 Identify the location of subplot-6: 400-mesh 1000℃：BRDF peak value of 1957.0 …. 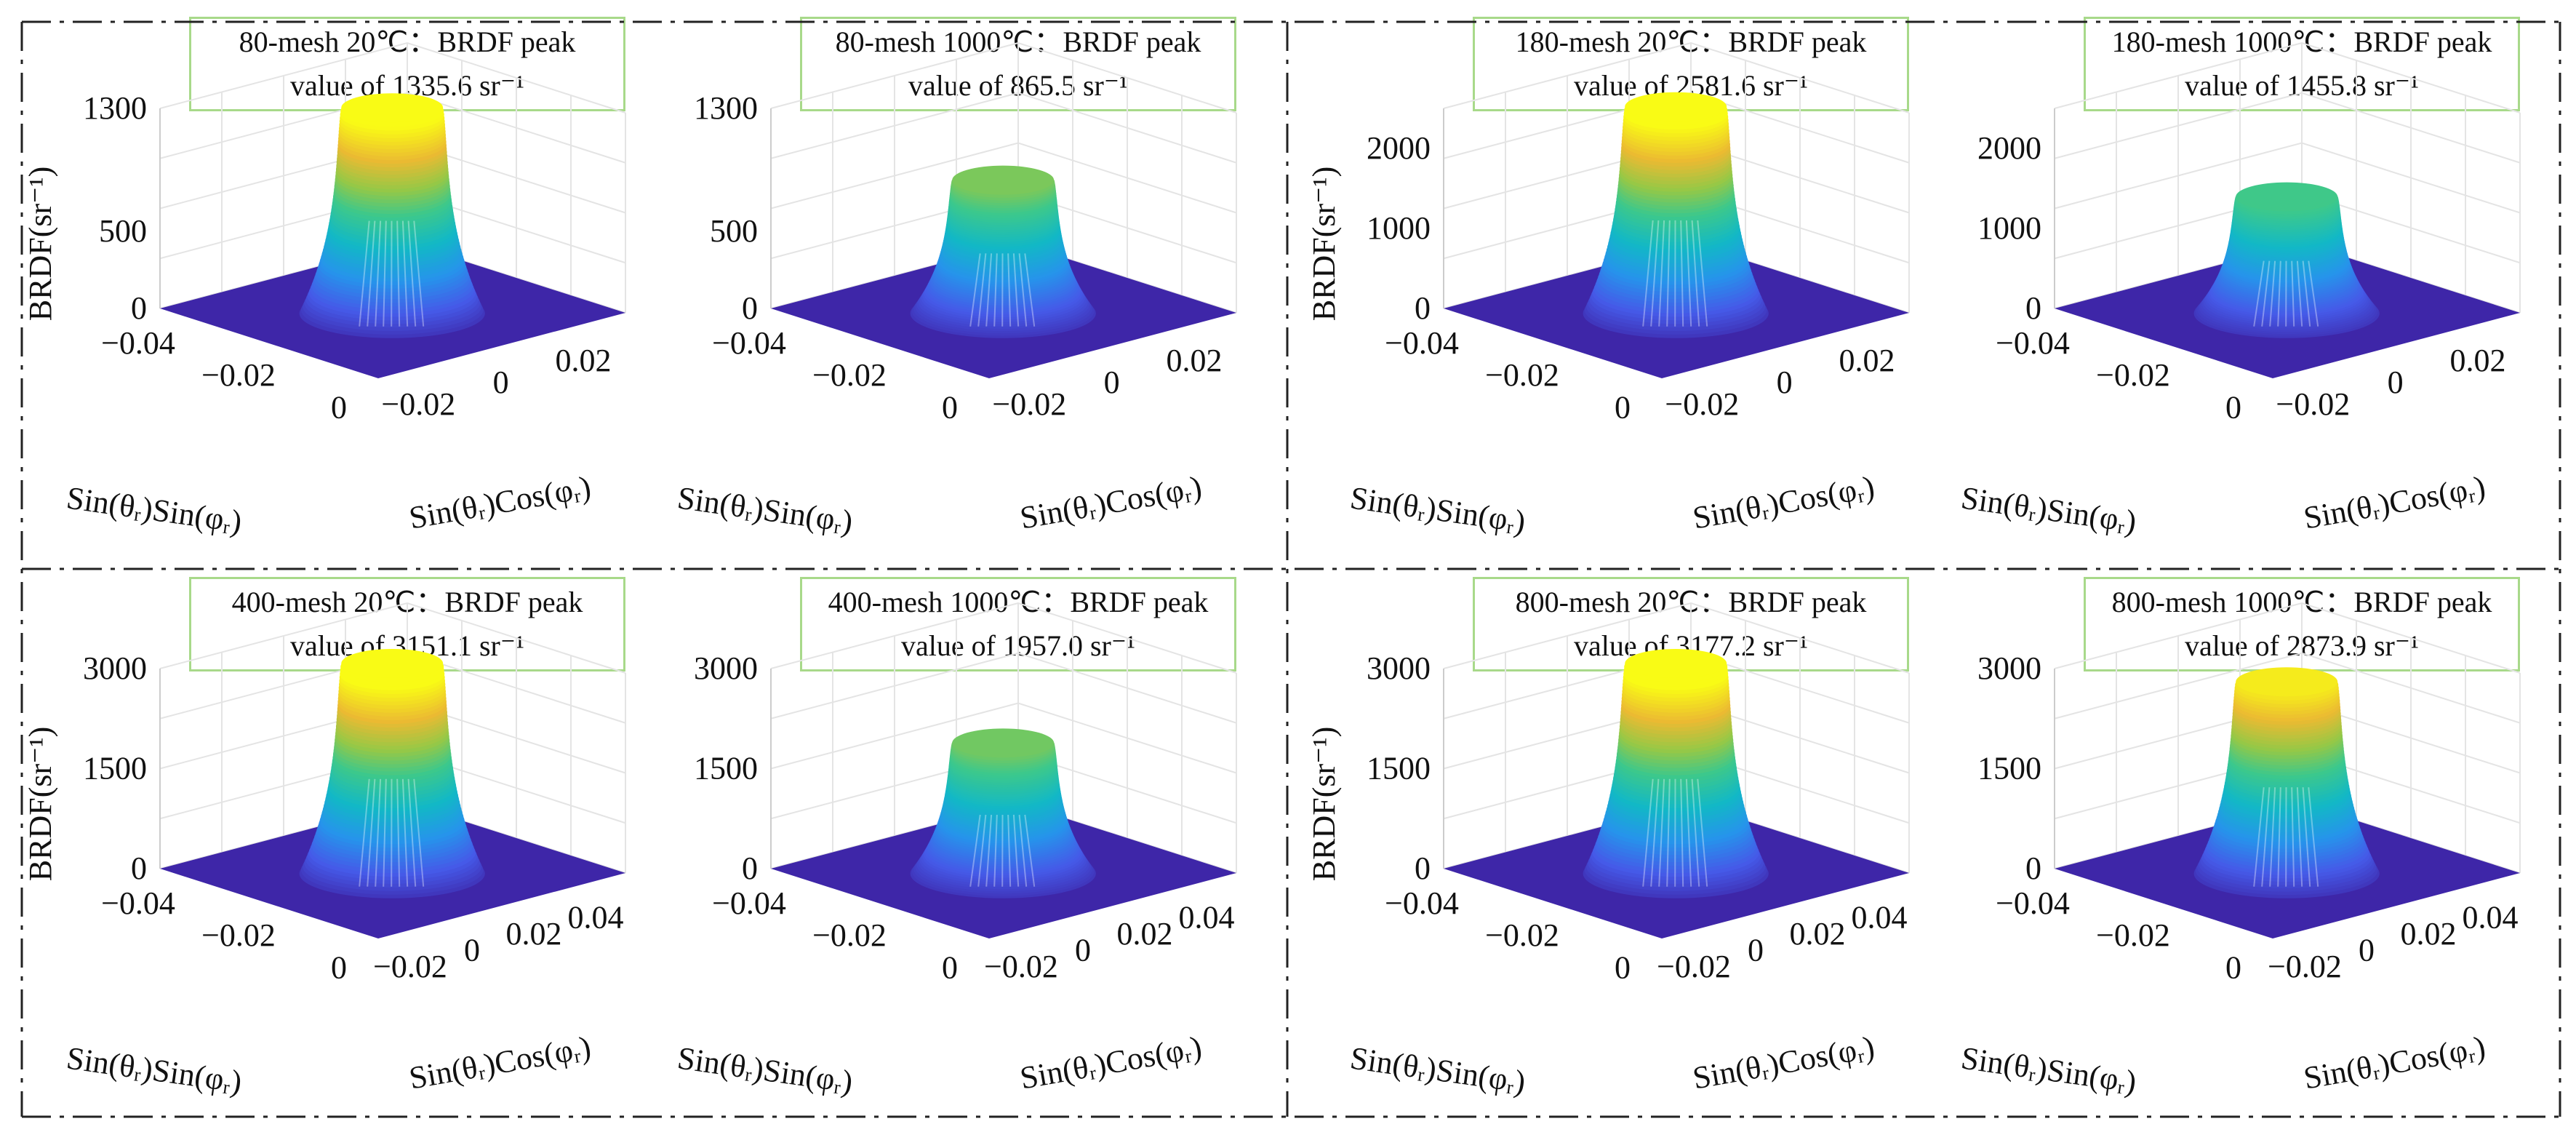
(945, 847).